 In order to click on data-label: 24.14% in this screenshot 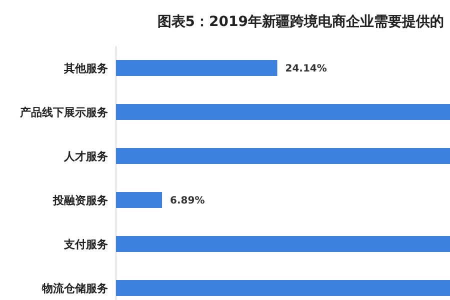, I will do `click(306, 69)`.